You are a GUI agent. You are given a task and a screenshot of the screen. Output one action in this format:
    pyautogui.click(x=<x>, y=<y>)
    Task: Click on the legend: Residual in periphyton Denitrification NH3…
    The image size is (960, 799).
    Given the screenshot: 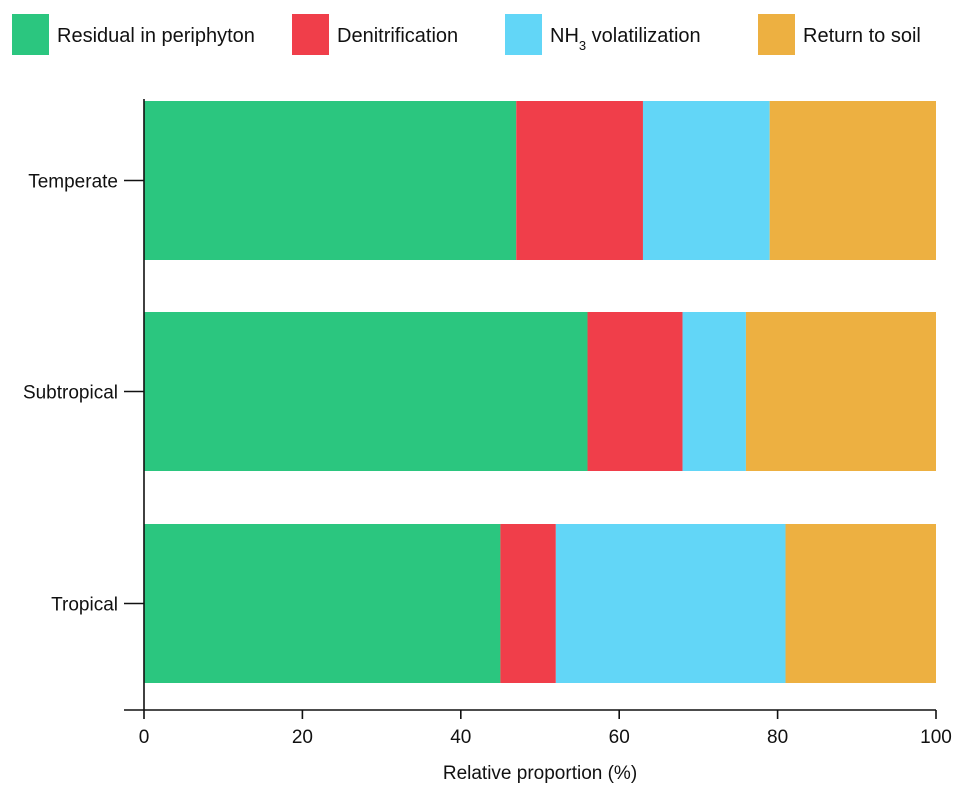 What is the action you would take?
    pyautogui.click(x=466, y=34)
    